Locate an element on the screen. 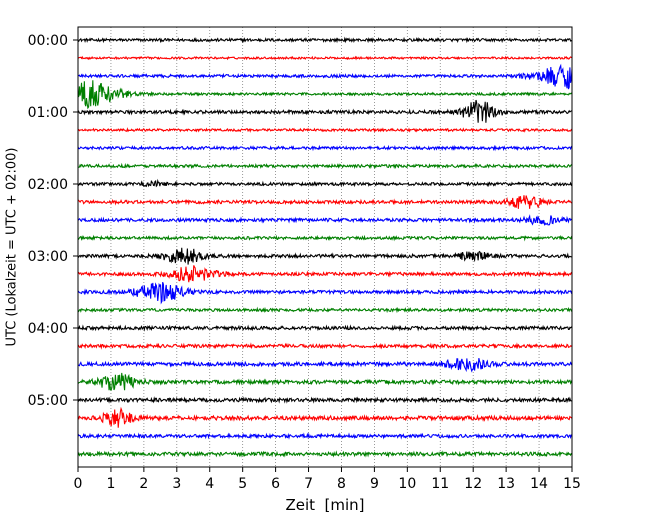 This screenshot has width=650, height=520. x-tick-label: 8 is located at coordinates (341, 484).